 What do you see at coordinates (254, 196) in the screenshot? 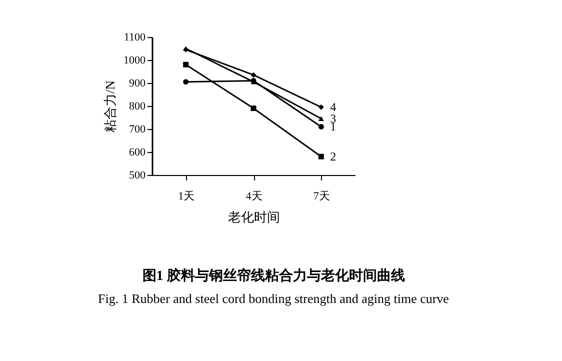
I see `x-tick-label: 4天` at bounding box center [254, 196].